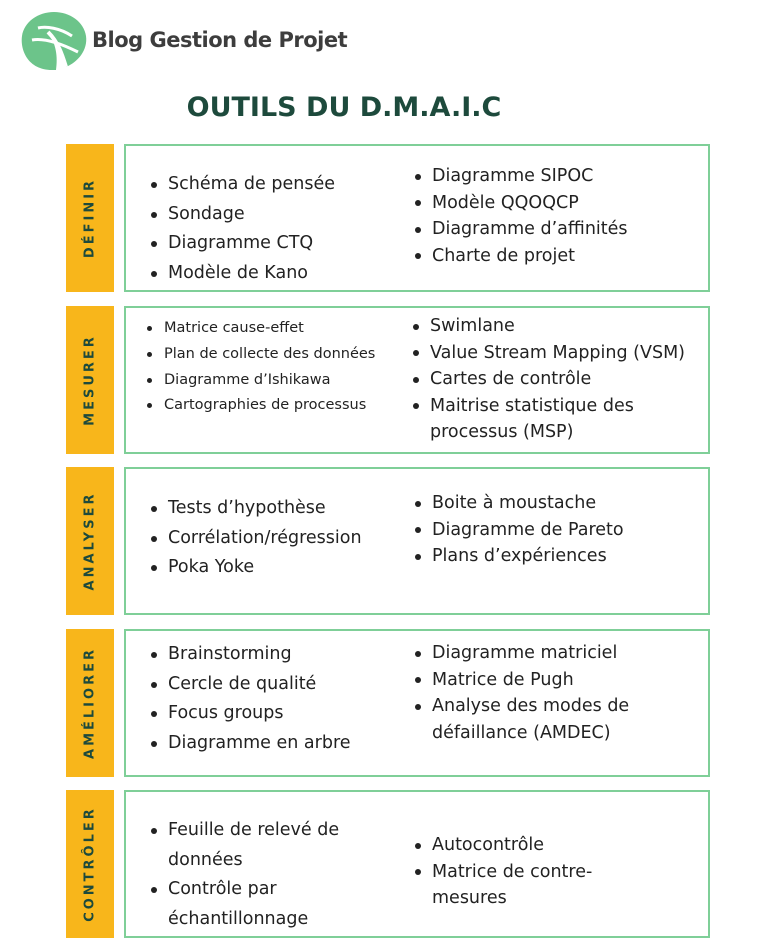 The height and width of the screenshot is (947, 768). What do you see at coordinates (255, 568) in the screenshot?
I see `list-item: Poka Yoke` at bounding box center [255, 568].